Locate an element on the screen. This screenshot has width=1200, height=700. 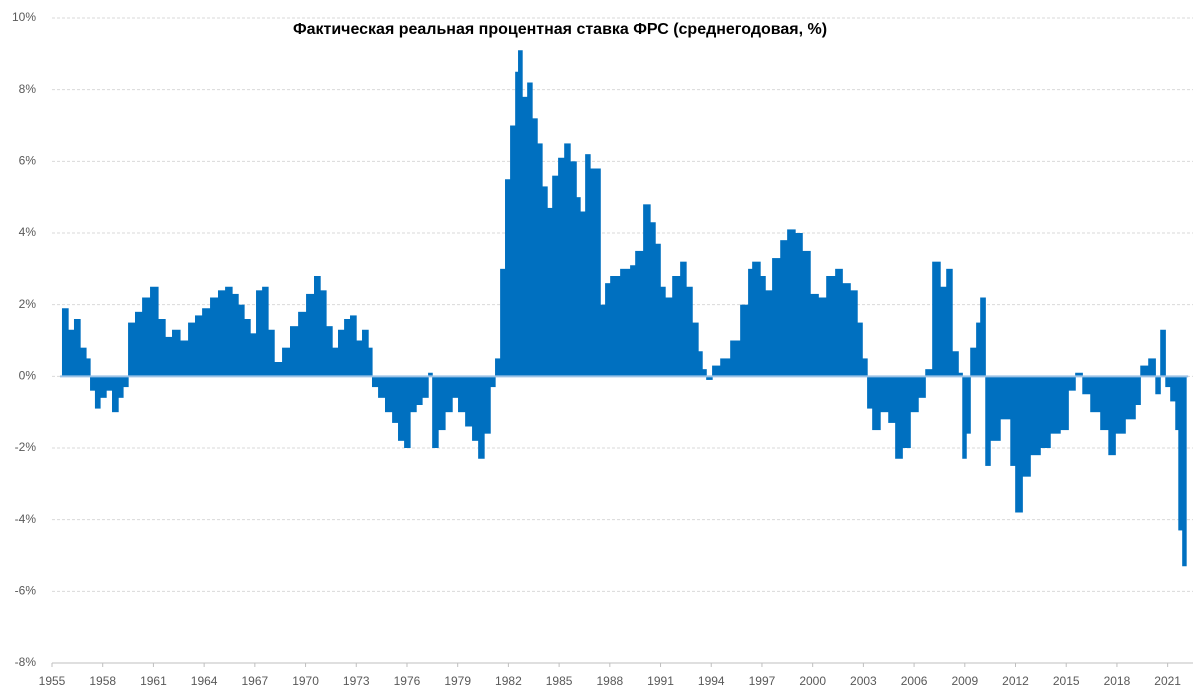
x-tick-label: 2009 is located at coordinates (964, 681).